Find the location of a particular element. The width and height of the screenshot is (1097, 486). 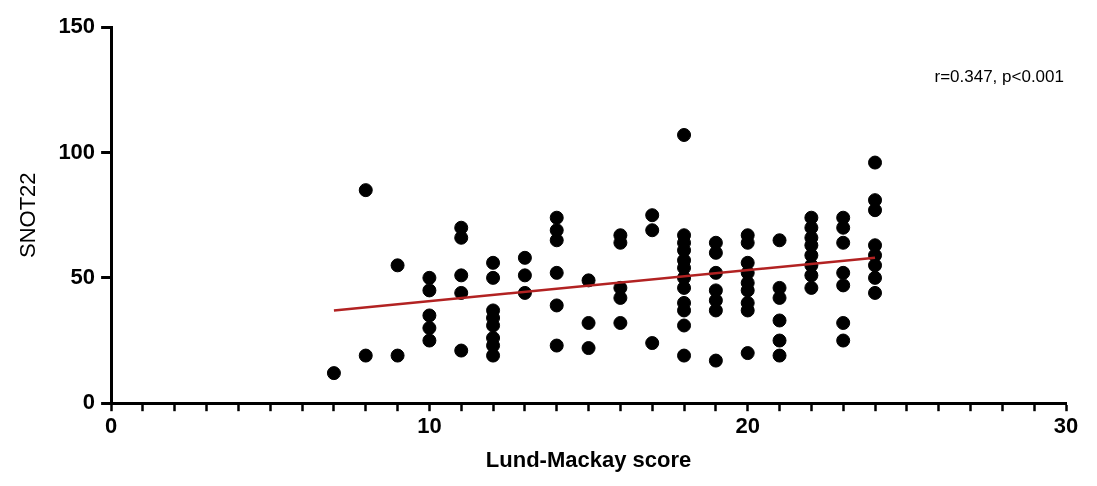

y-tick-label: 50 is located at coordinates (83, 276).